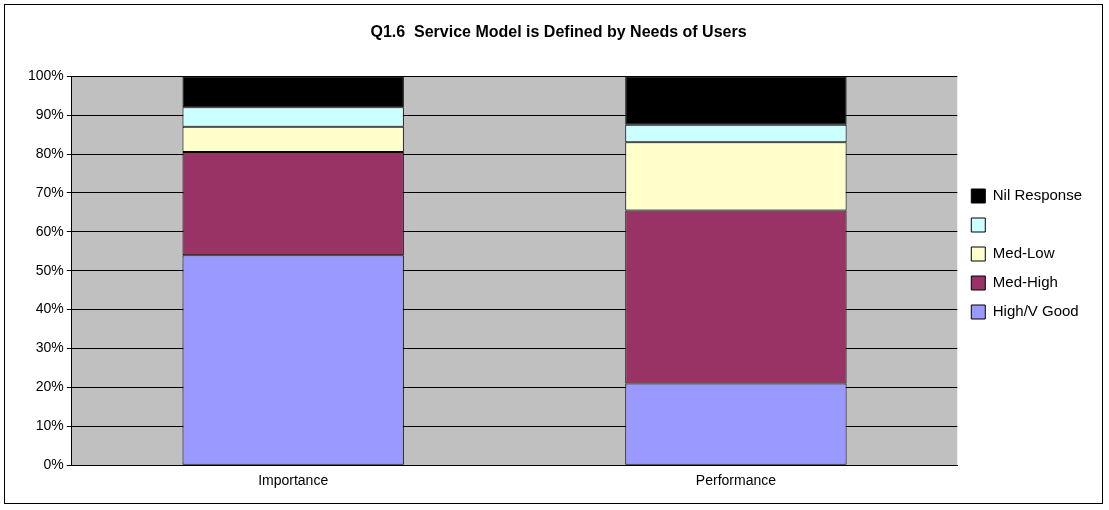 This screenshot has width=1109, height=510. I want to click on legend-label: High/V Good, so click(1035, 311).